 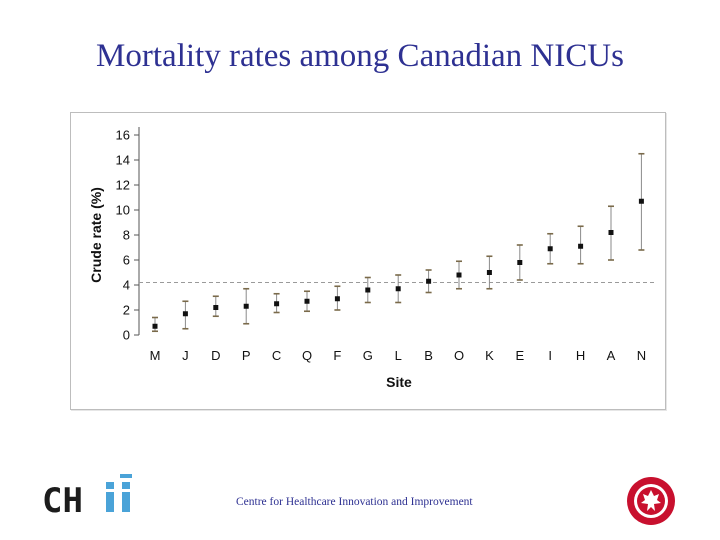 I want to click on y-tick-label: 2, so click(x=126, y=310).